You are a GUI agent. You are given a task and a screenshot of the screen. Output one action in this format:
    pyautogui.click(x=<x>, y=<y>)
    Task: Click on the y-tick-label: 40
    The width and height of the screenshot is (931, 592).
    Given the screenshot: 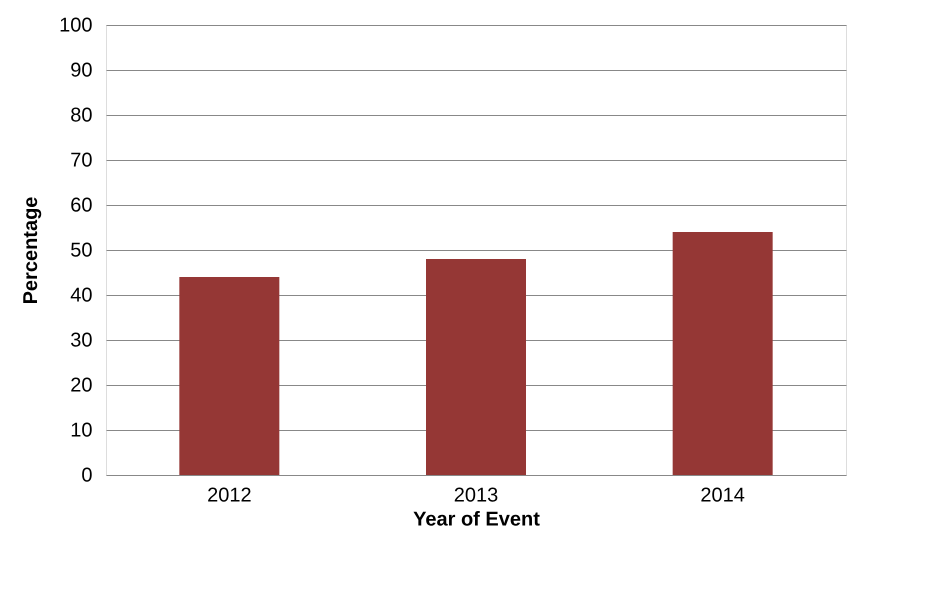 What is the action you would take?
    pyautogui.click(x=81, y=295)
    